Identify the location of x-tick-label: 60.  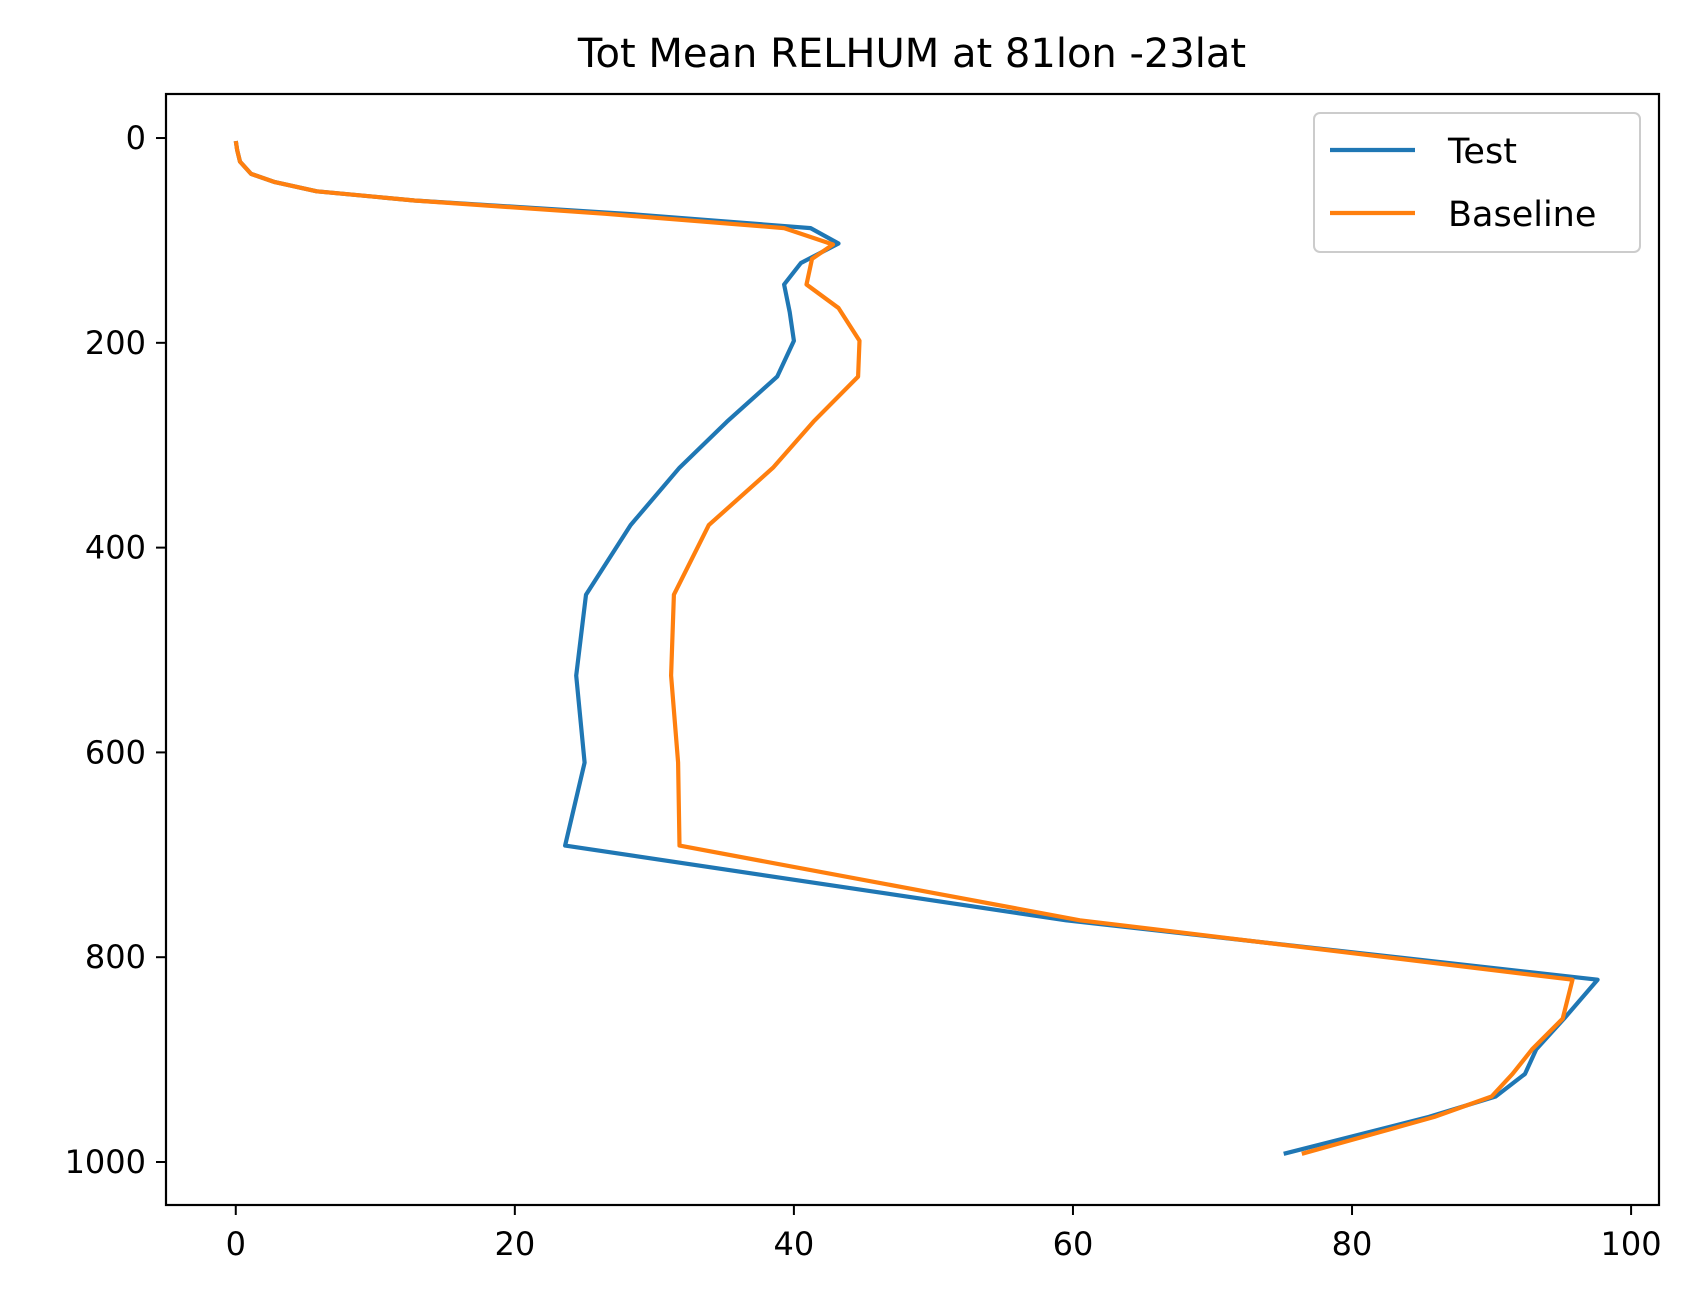
(1073, 1244).